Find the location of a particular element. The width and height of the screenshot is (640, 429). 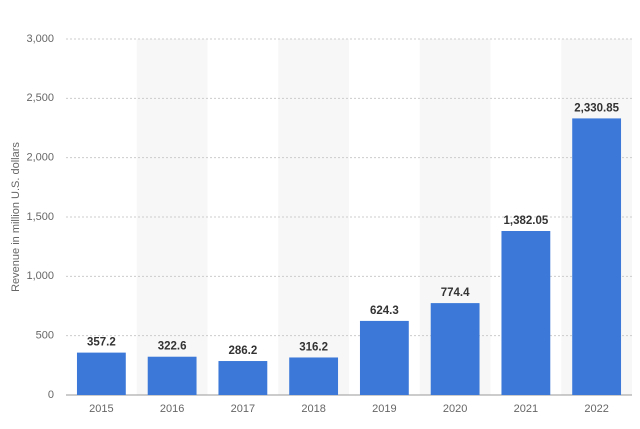

value-label: 322.6 is located at coordinates (172, 347).